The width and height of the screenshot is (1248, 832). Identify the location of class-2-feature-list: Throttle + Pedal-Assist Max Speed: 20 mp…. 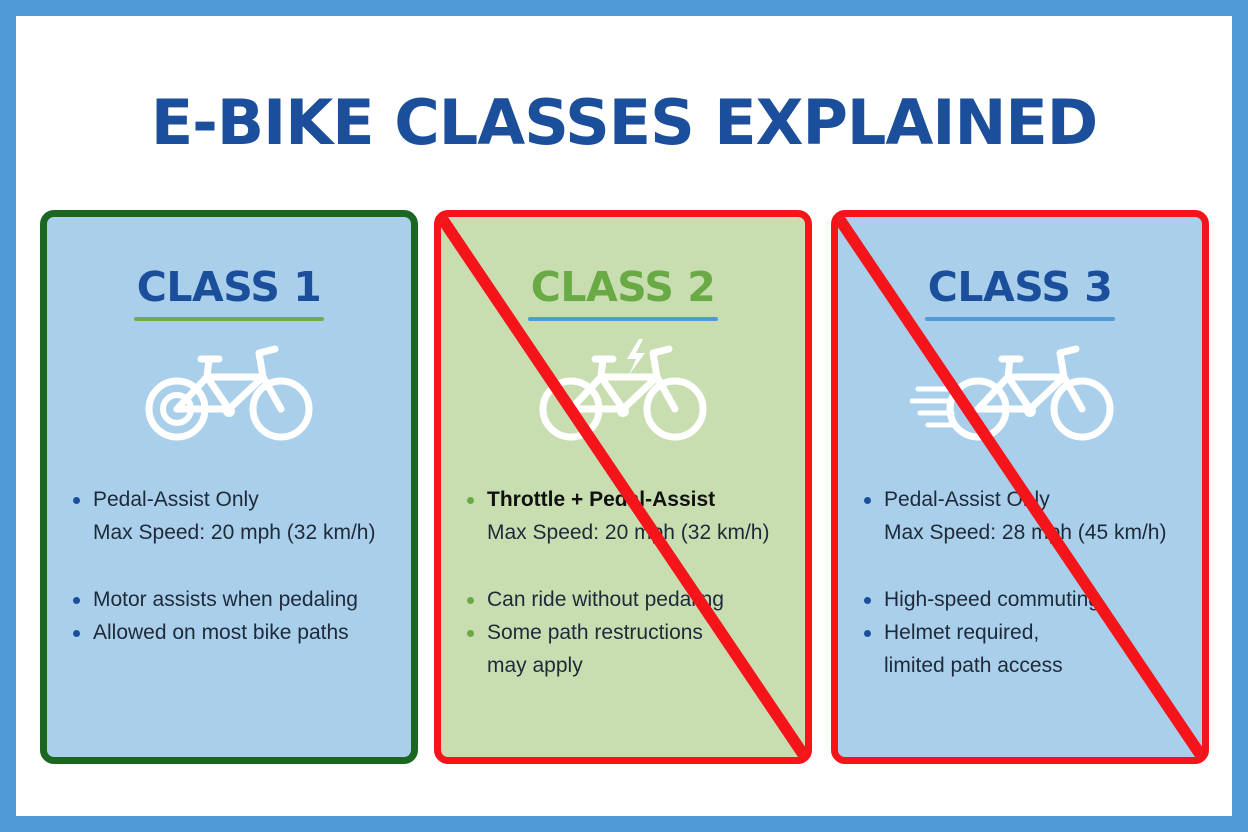
(631, 582).